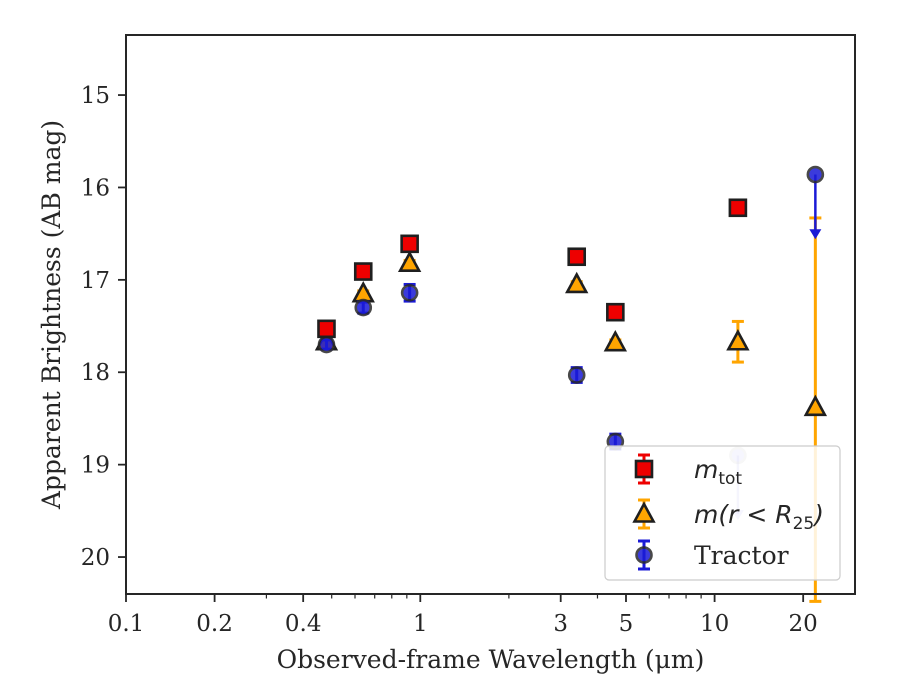  What do you see at coordinates (815, 234) in the screenshot?
I see `upper-limit-arrowhead` at bounding box center [815, 234].